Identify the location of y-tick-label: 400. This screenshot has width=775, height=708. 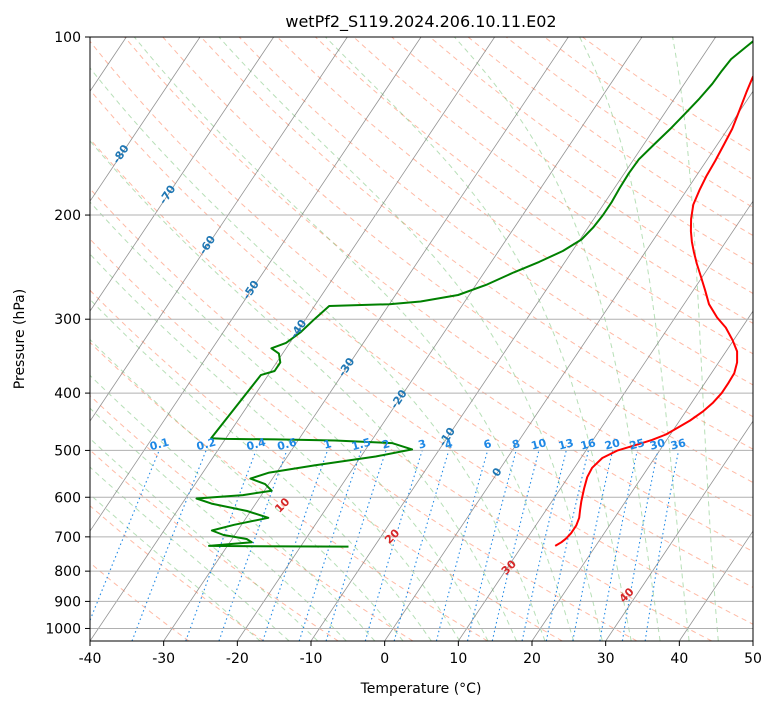
(67, 394).